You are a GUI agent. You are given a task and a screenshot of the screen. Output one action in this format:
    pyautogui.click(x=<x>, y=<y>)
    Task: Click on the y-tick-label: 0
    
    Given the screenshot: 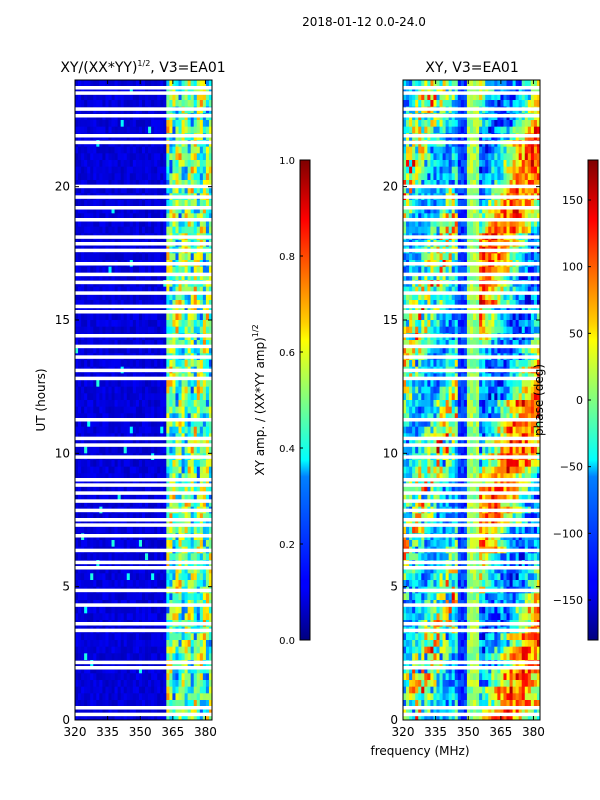 What is the action you would take?
    pyautogui.click(x=66, y=720)
    